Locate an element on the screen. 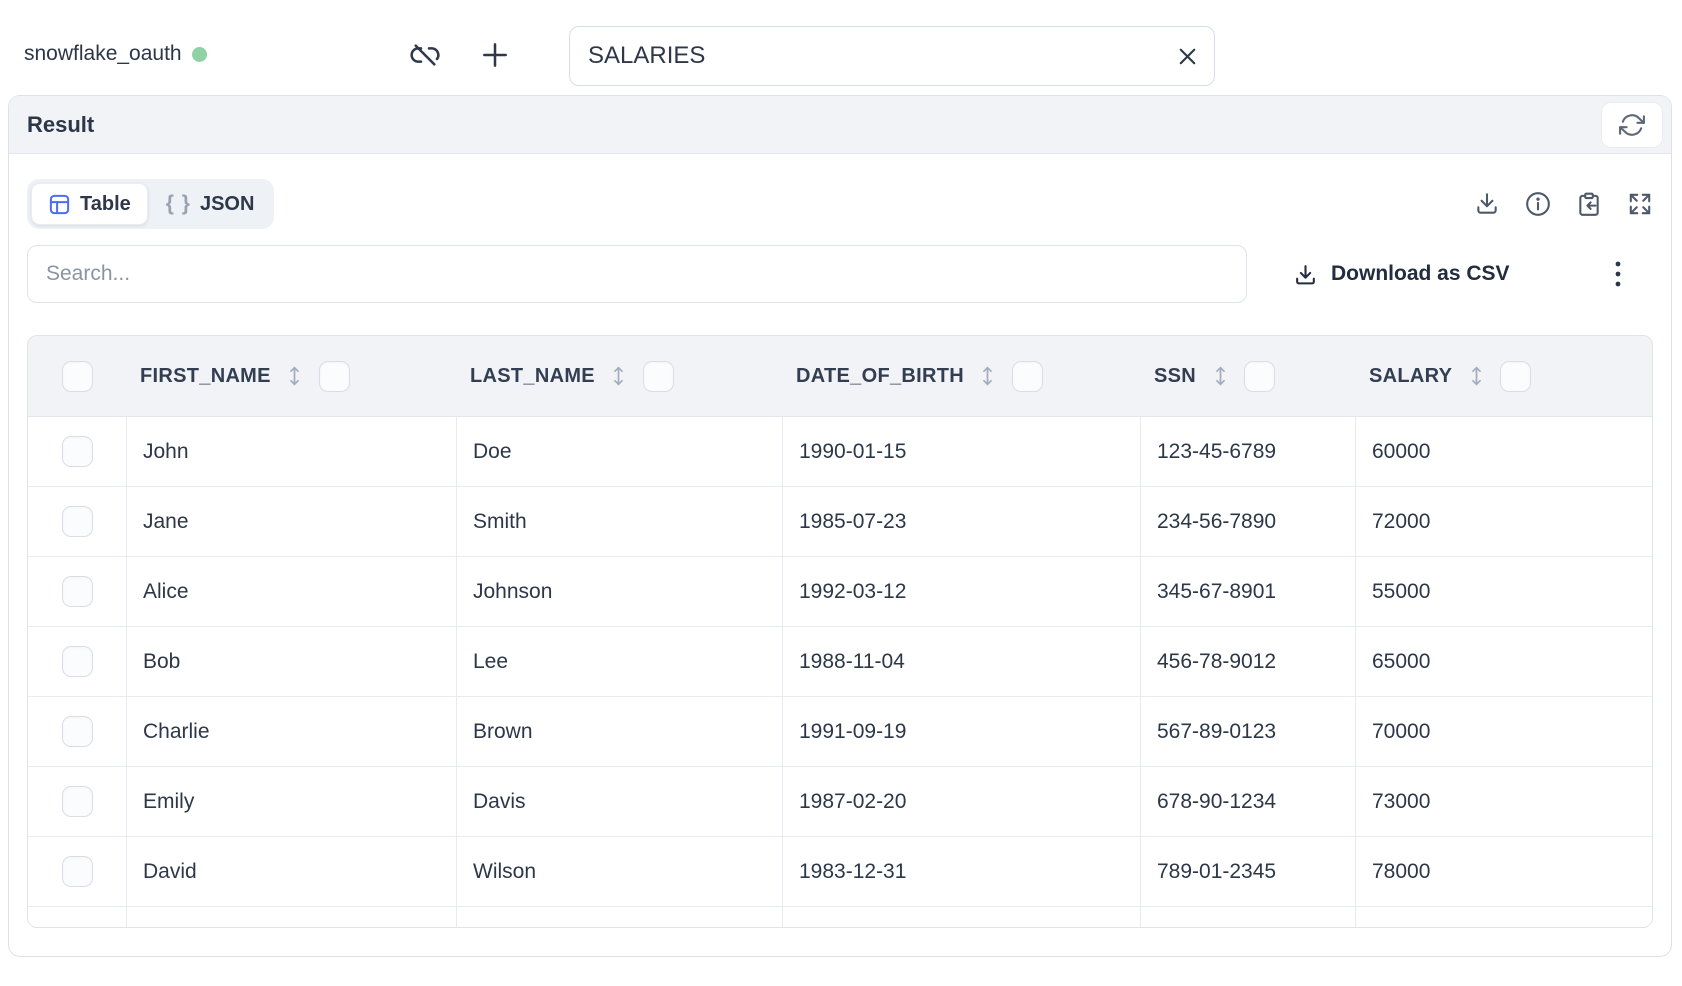 Image resolution: width=1682 pixels, height=986 pixels. paste-button is located at coordinates (1588, 204).